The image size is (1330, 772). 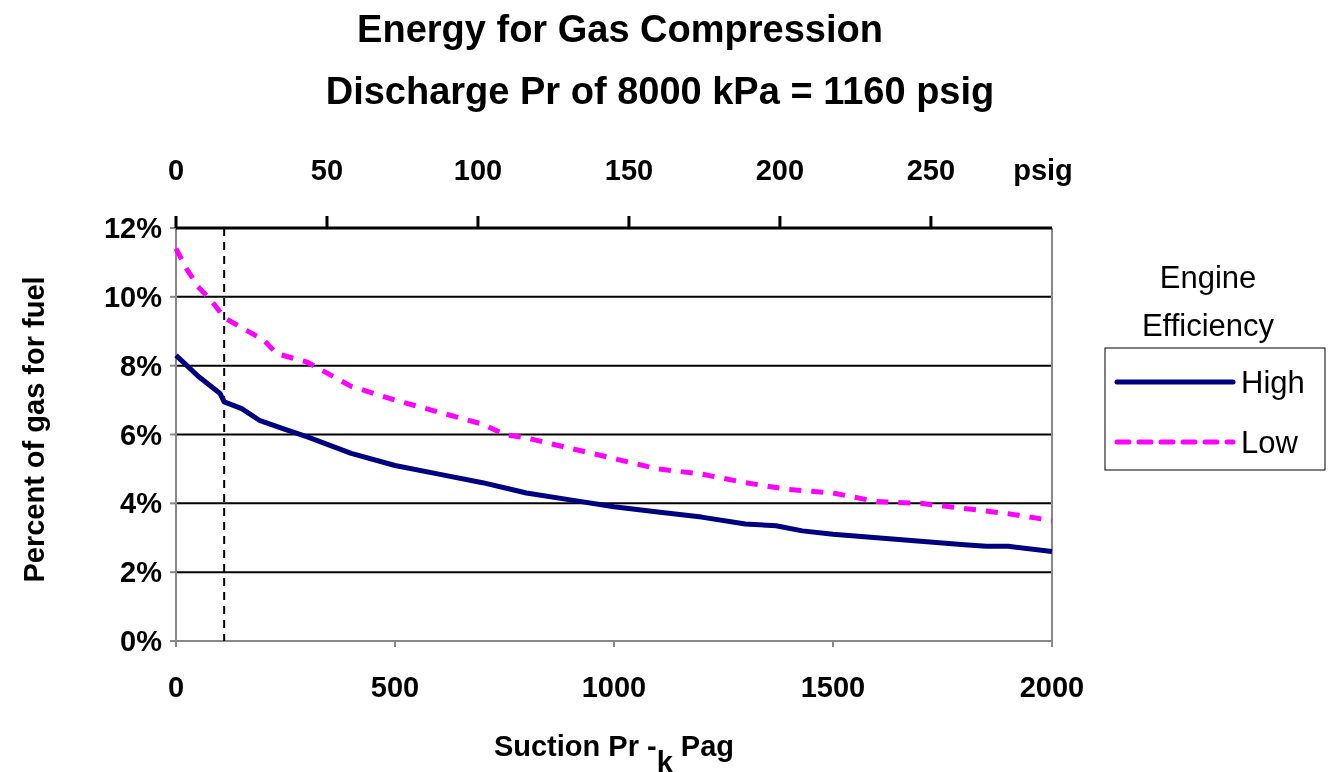 I want to click on y-tick-label: 8%, so click(x=141, y=365).